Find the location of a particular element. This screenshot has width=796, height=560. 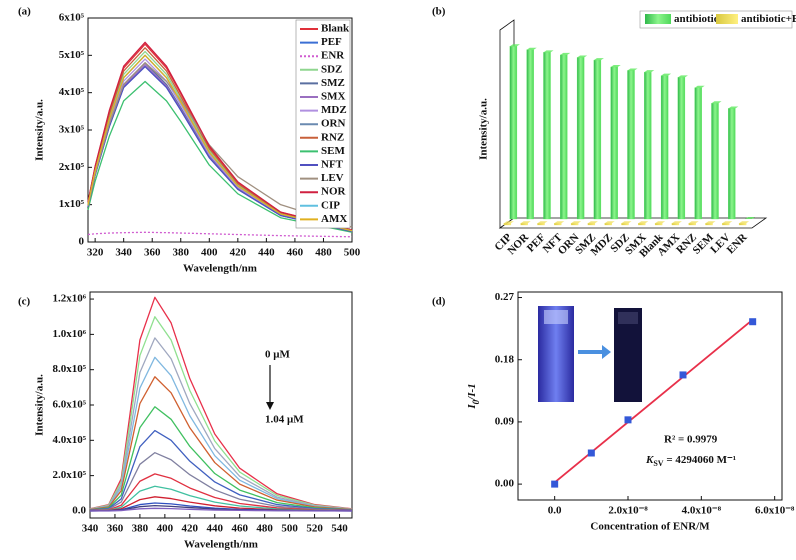

legend-label: SEM is located at coordinates (333, 151).